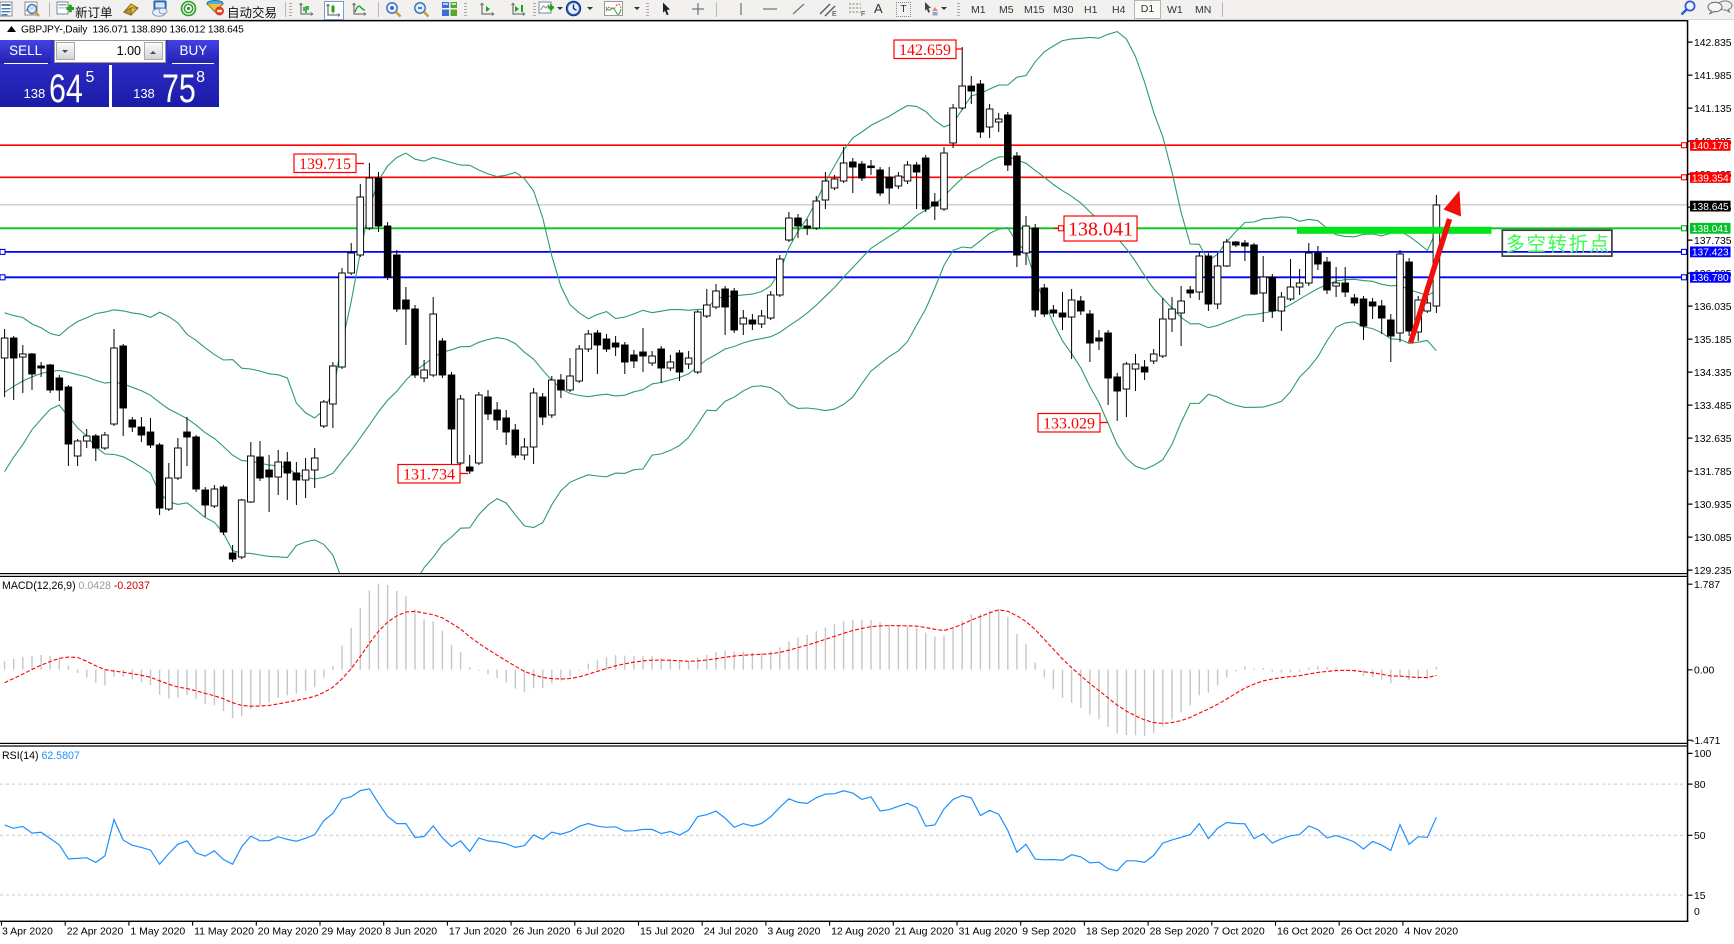 The width and height of the screenshot is (1734, 944). Describe the element at coordinates (1713, 241) in the screenshot. I see `svg-text: 137.735` at that location.